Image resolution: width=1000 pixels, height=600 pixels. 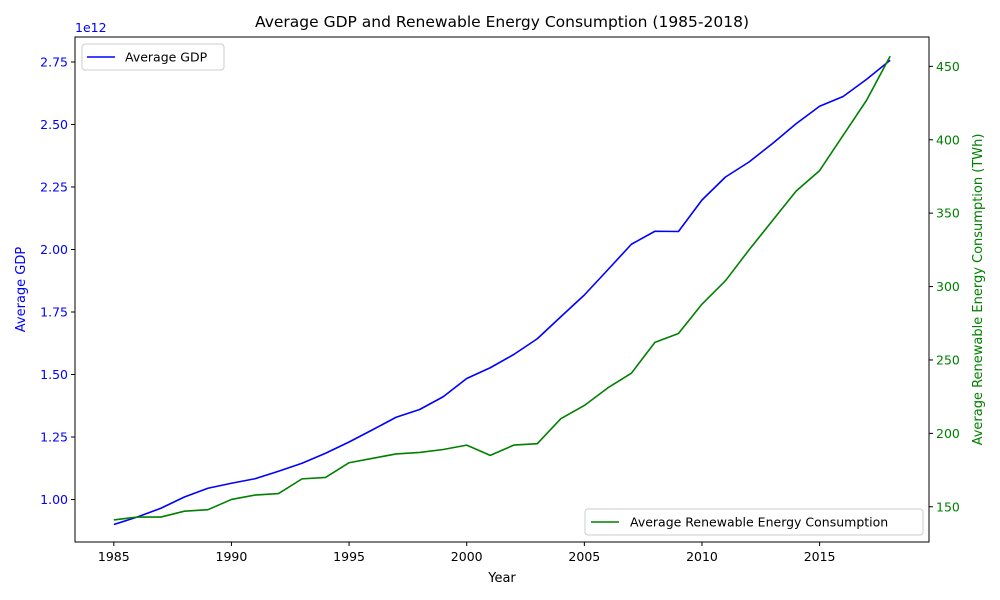 I want to click on x-tick-label: 1985, so click(x=114, y=556).